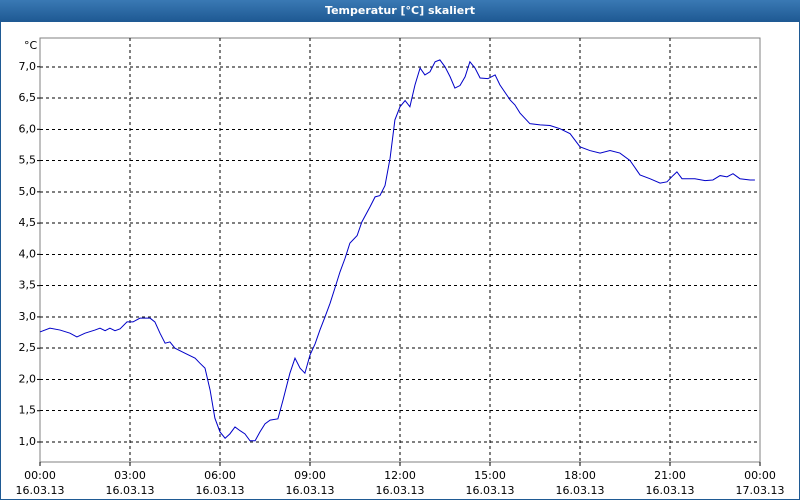 The image size is (800, 500). What do you see at coordinates (130, 475) in the screenshot?
I see `x-tick-label: 03:00` at bounding box center [130, 475].